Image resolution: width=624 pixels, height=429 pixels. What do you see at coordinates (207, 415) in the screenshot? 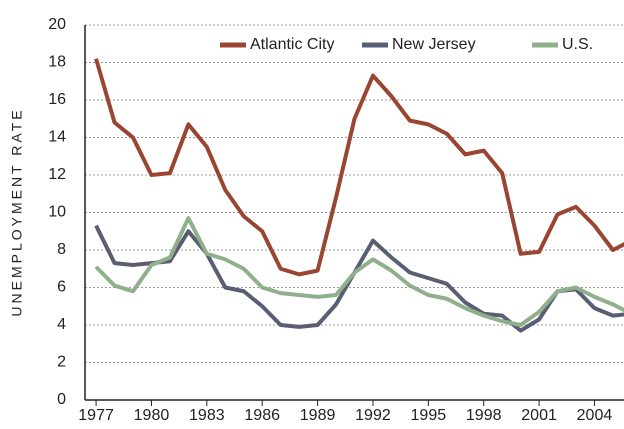
I see `x-tick-label: 1983` at bounding box center [207, 415].